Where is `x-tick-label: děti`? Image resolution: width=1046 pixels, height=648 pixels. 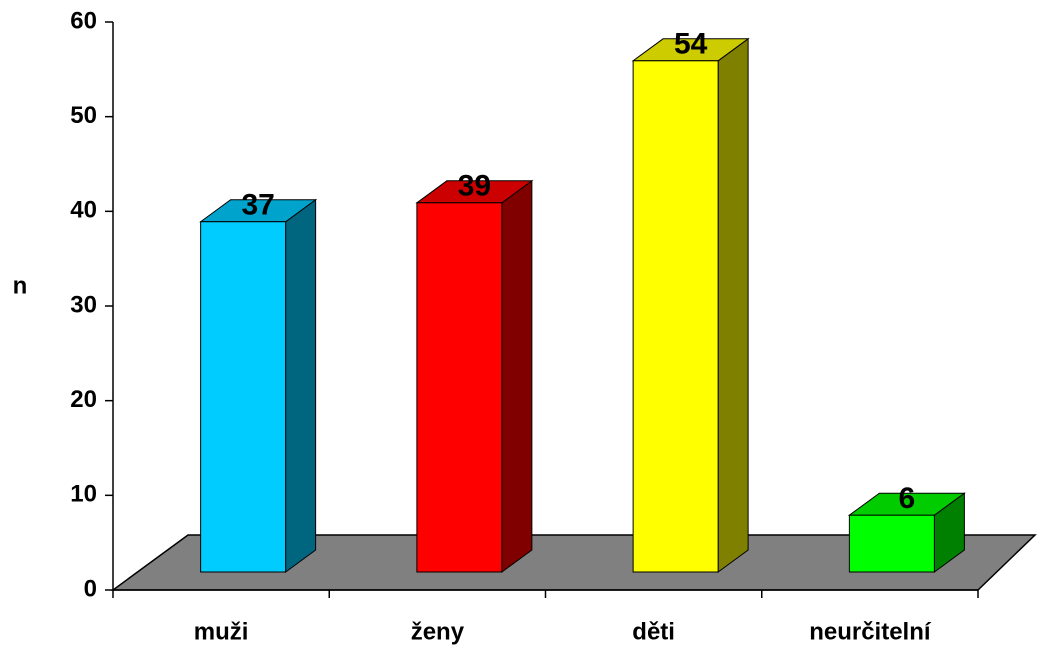
x-tick-label: děti is located at coordinates (653, 631).